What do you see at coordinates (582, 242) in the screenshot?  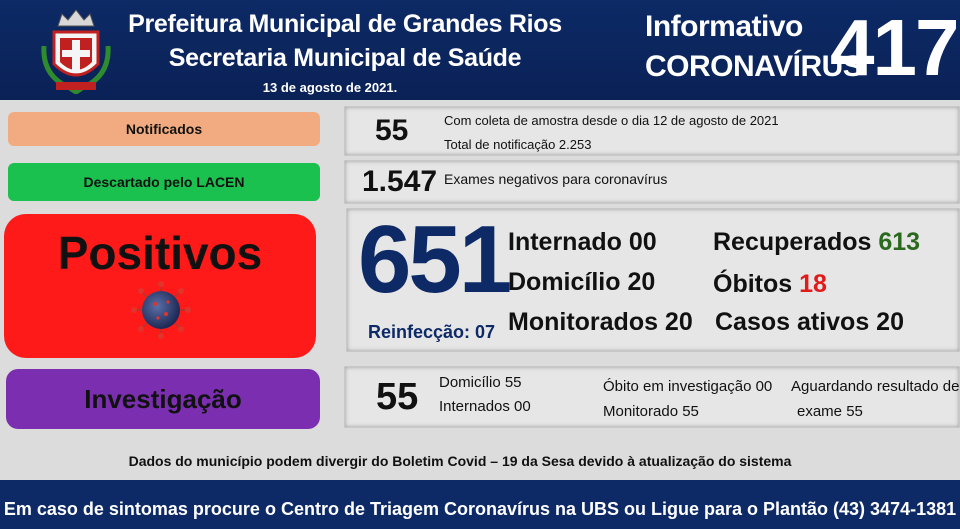 I see `internado-stat: Internado 00` at bounding box center [582, 242].